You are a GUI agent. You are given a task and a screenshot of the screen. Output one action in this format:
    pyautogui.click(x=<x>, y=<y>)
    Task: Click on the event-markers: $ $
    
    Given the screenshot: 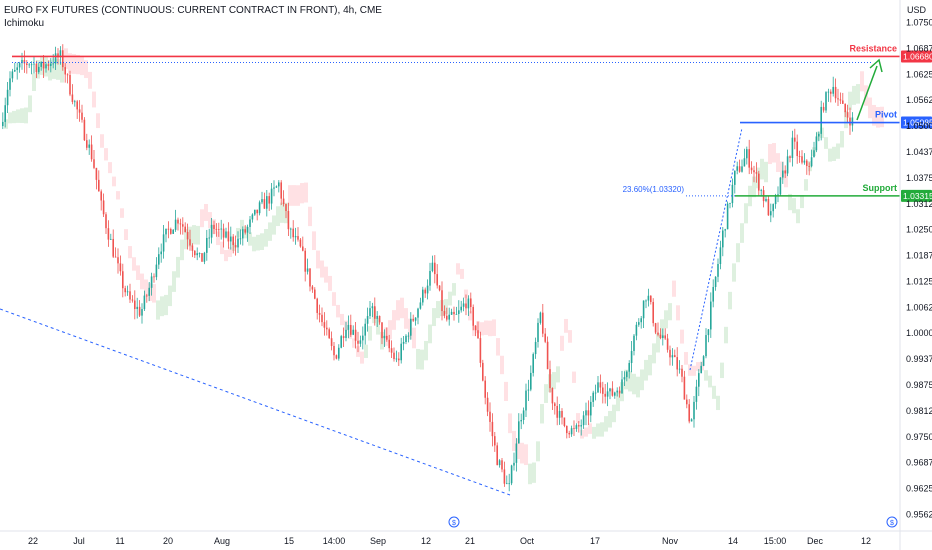 What is the action you would take?
    pyautogui.click(x=673, y=522)
    